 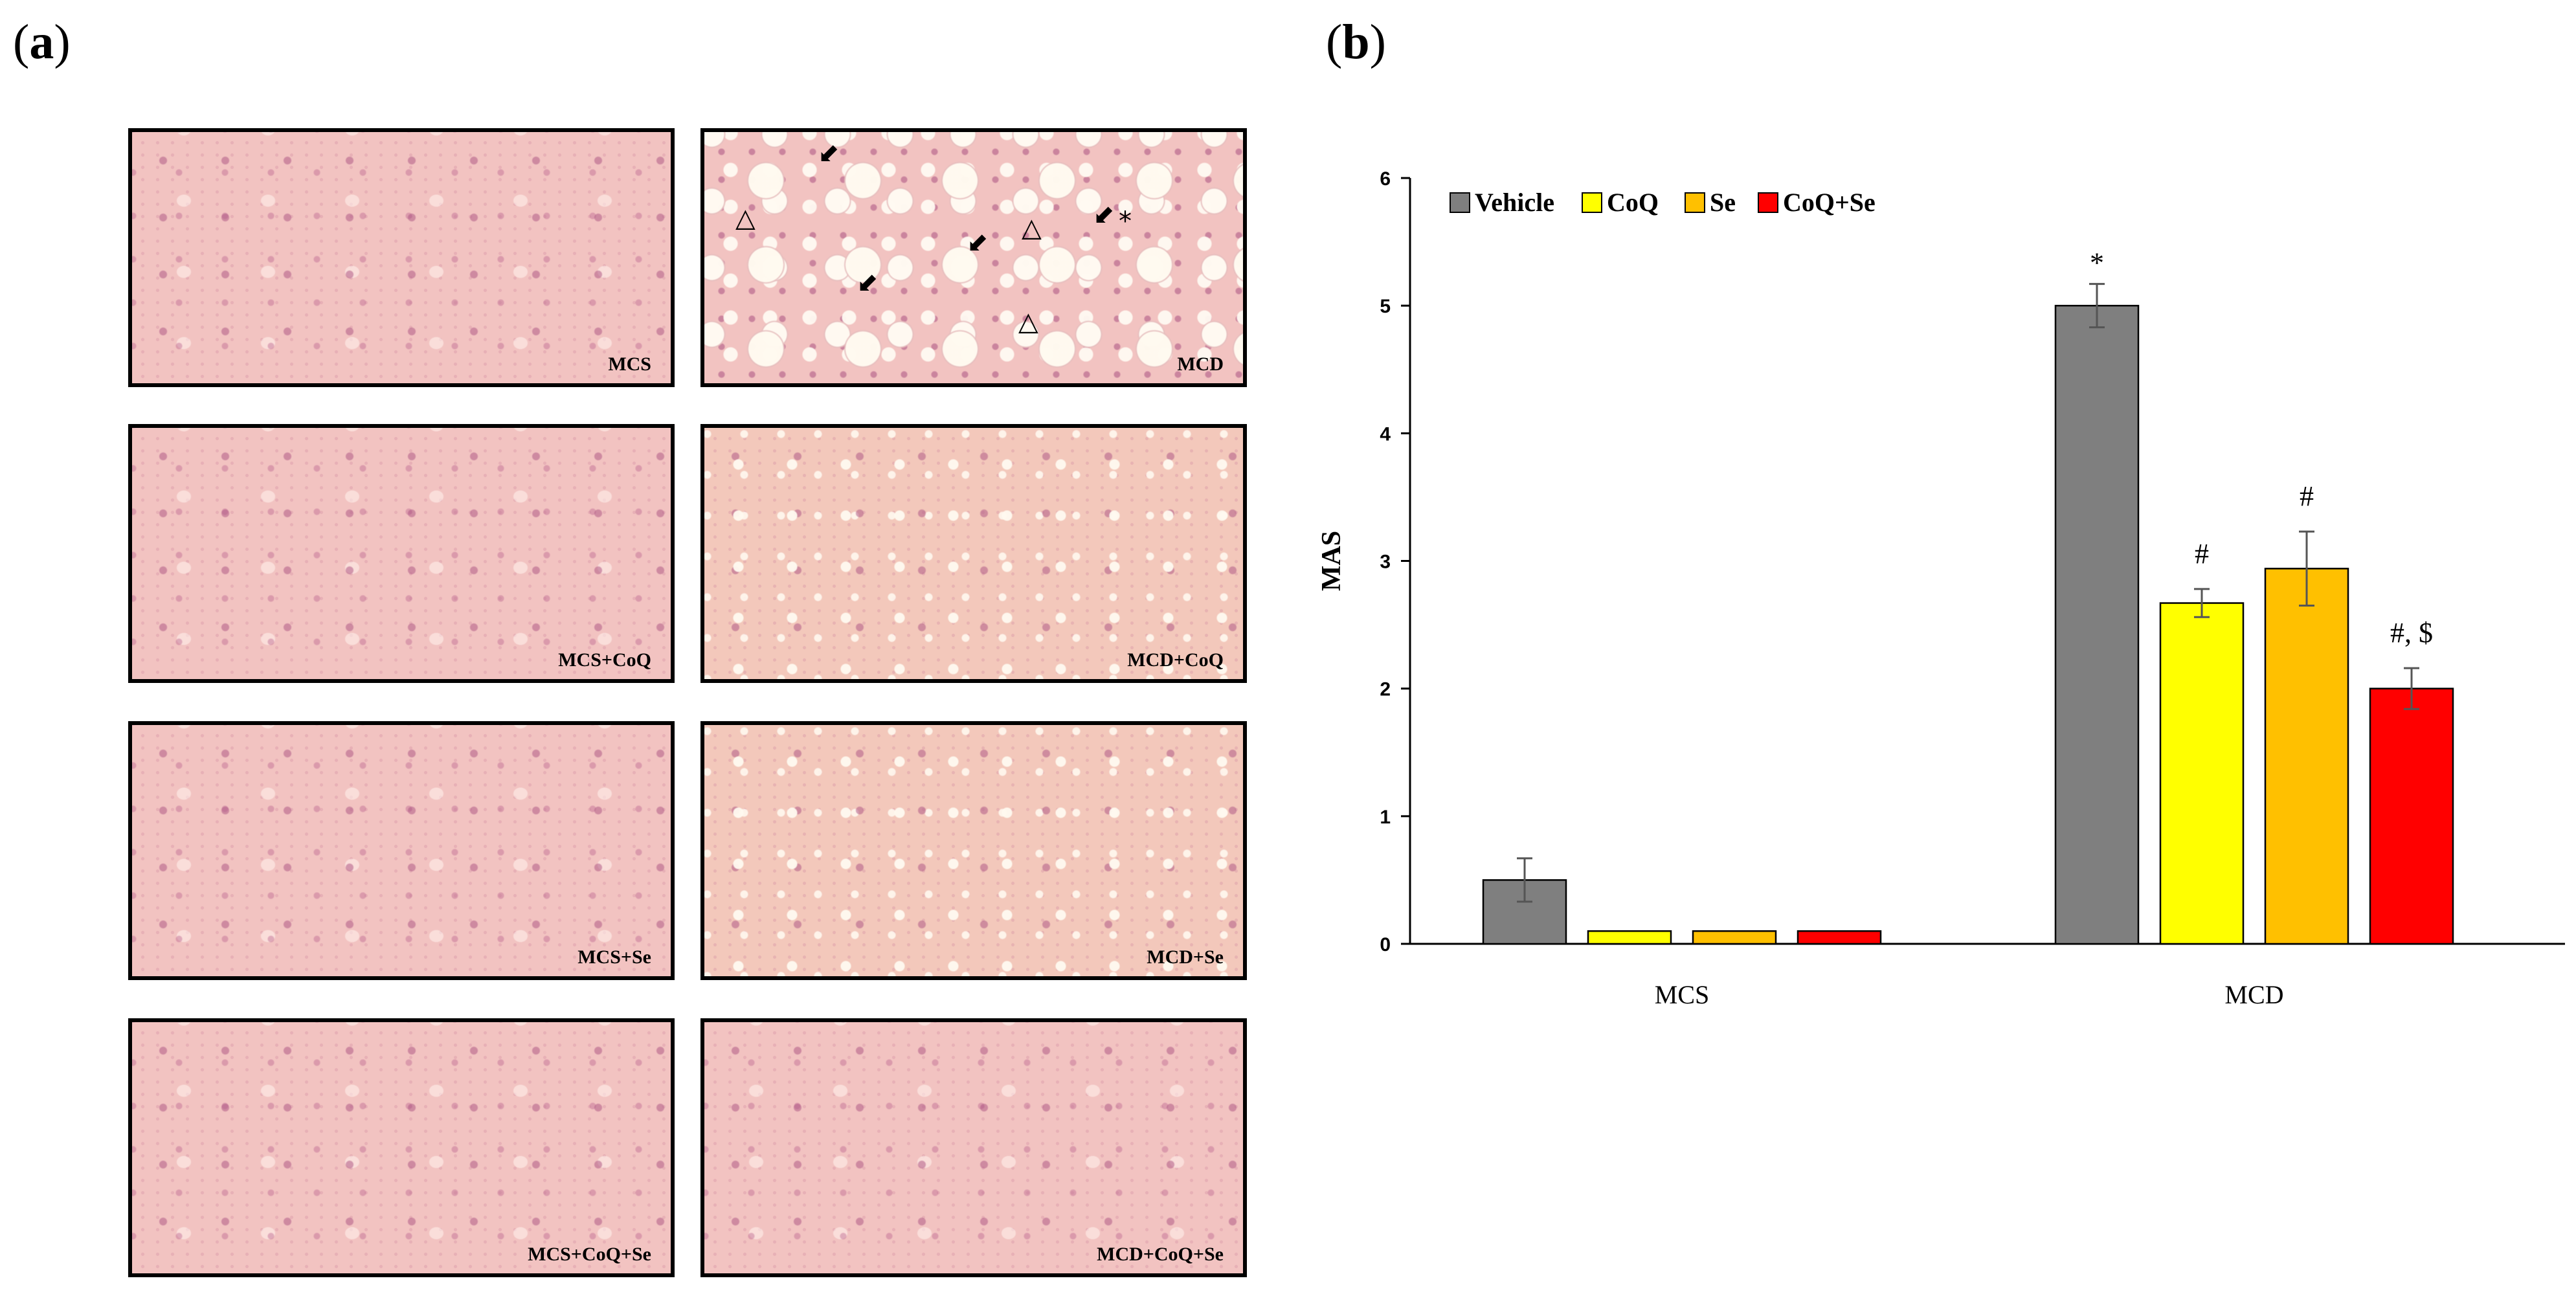 I want to click on histology-panel: MCS, so click(x=402, y=257).